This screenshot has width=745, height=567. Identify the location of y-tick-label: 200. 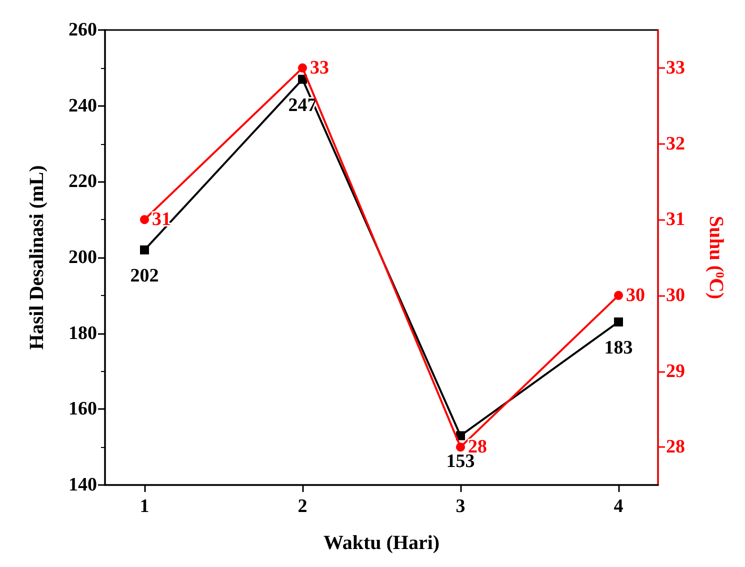
(82, 257).